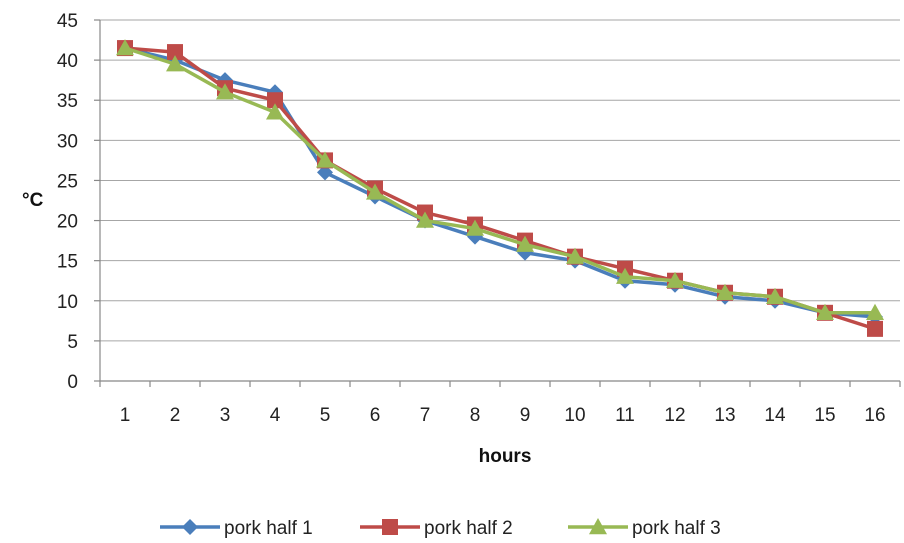 The height and width of the screenshot is (543, 904). Describe the element at coordinates (275, 415) in the screenshot. I see `x-tick-label: 4` at that location.